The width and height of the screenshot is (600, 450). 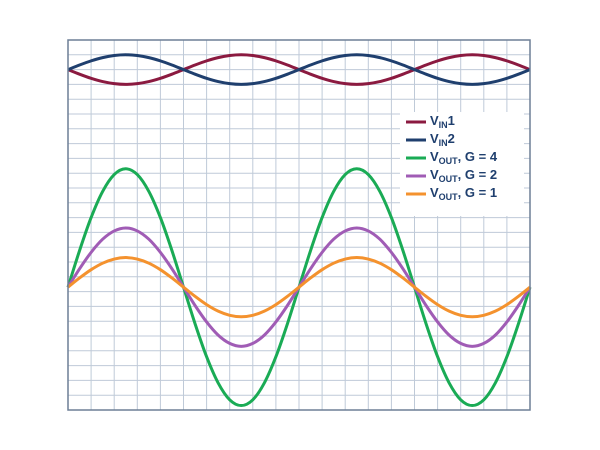 I want to click on legend-label: VIN2, so click(x=442, y=139).